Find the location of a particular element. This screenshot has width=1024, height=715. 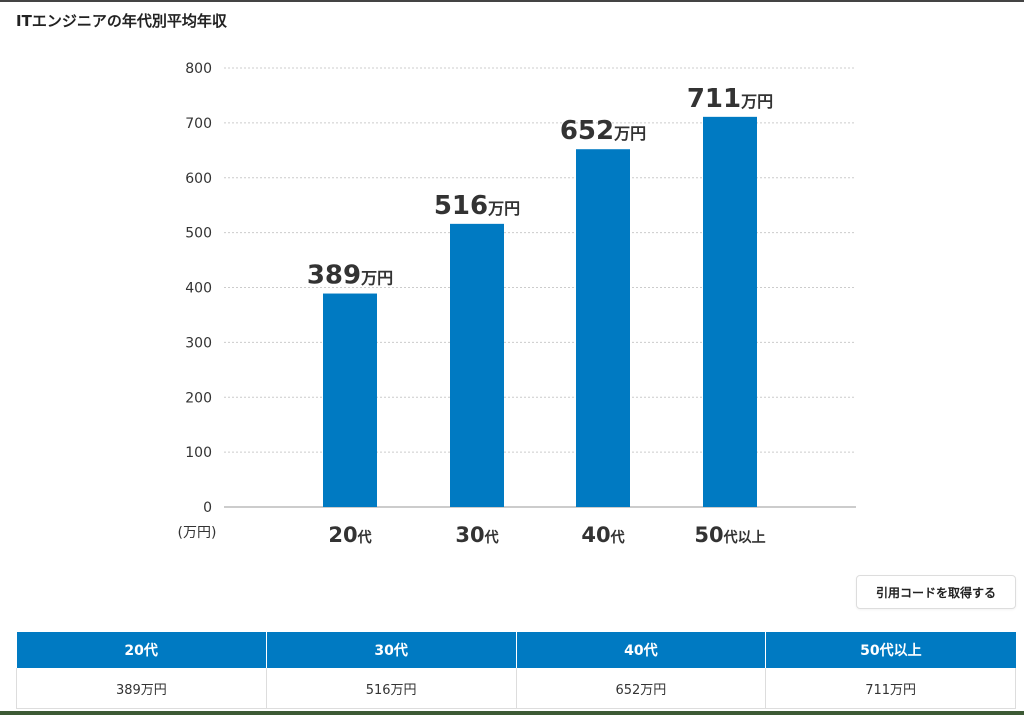

table-row: 389万円 516万円 652万円 711万円 is located at coordinates (516, 688).